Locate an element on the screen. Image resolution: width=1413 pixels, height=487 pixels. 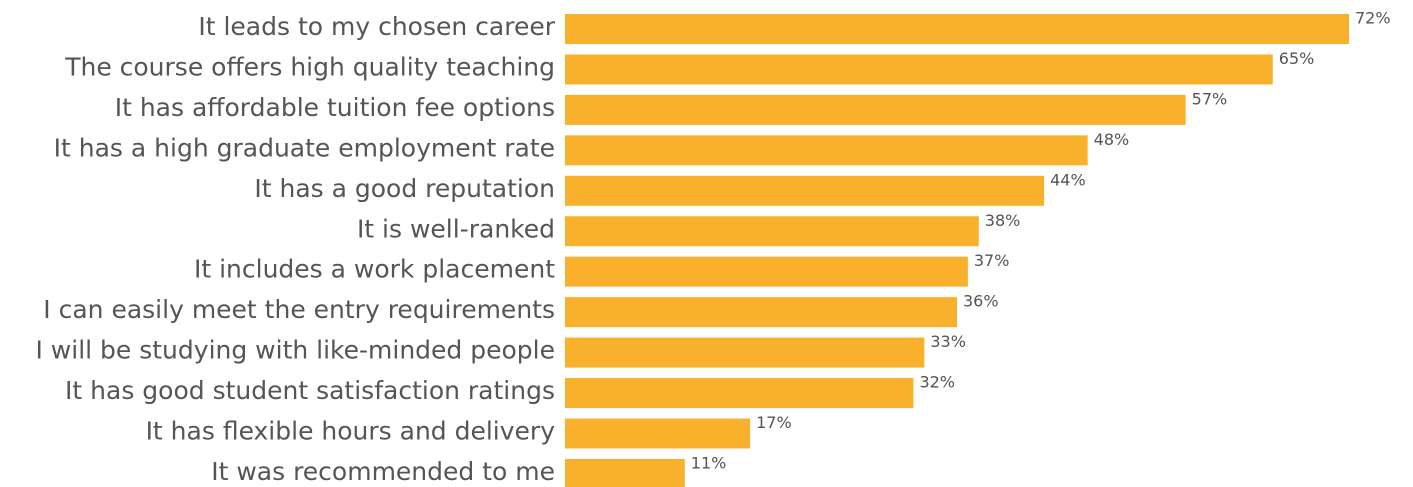
value-label: 17% is located at coordinates (774, 422).